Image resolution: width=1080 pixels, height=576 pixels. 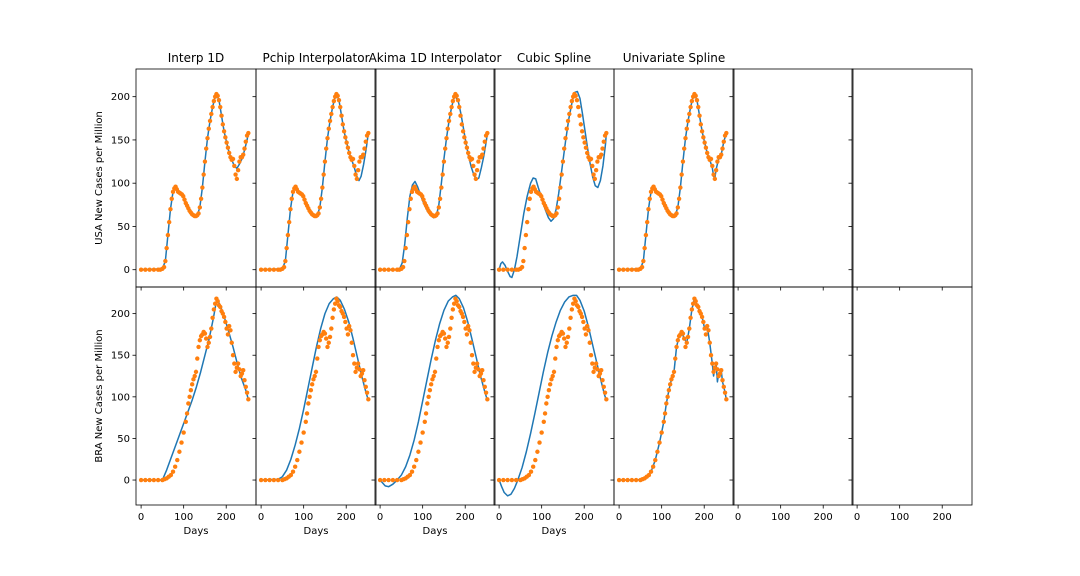 What do you see at coordinates (127, 481) in the screenshot?
I see `y-tick-label: 0` at bounding box center [127, 481].